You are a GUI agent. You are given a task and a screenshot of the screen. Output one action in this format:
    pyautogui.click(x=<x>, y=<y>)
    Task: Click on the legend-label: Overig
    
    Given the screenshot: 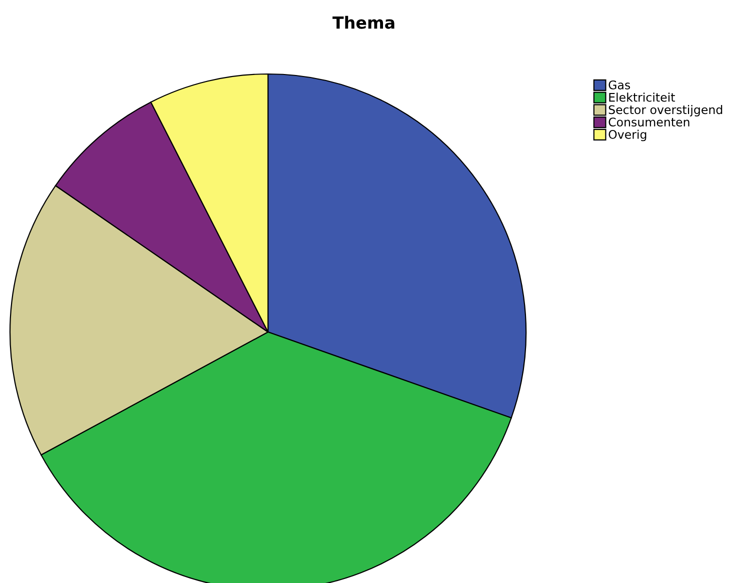 What is the action you would take?
    pyautogui.click(x=627, y=136)
    